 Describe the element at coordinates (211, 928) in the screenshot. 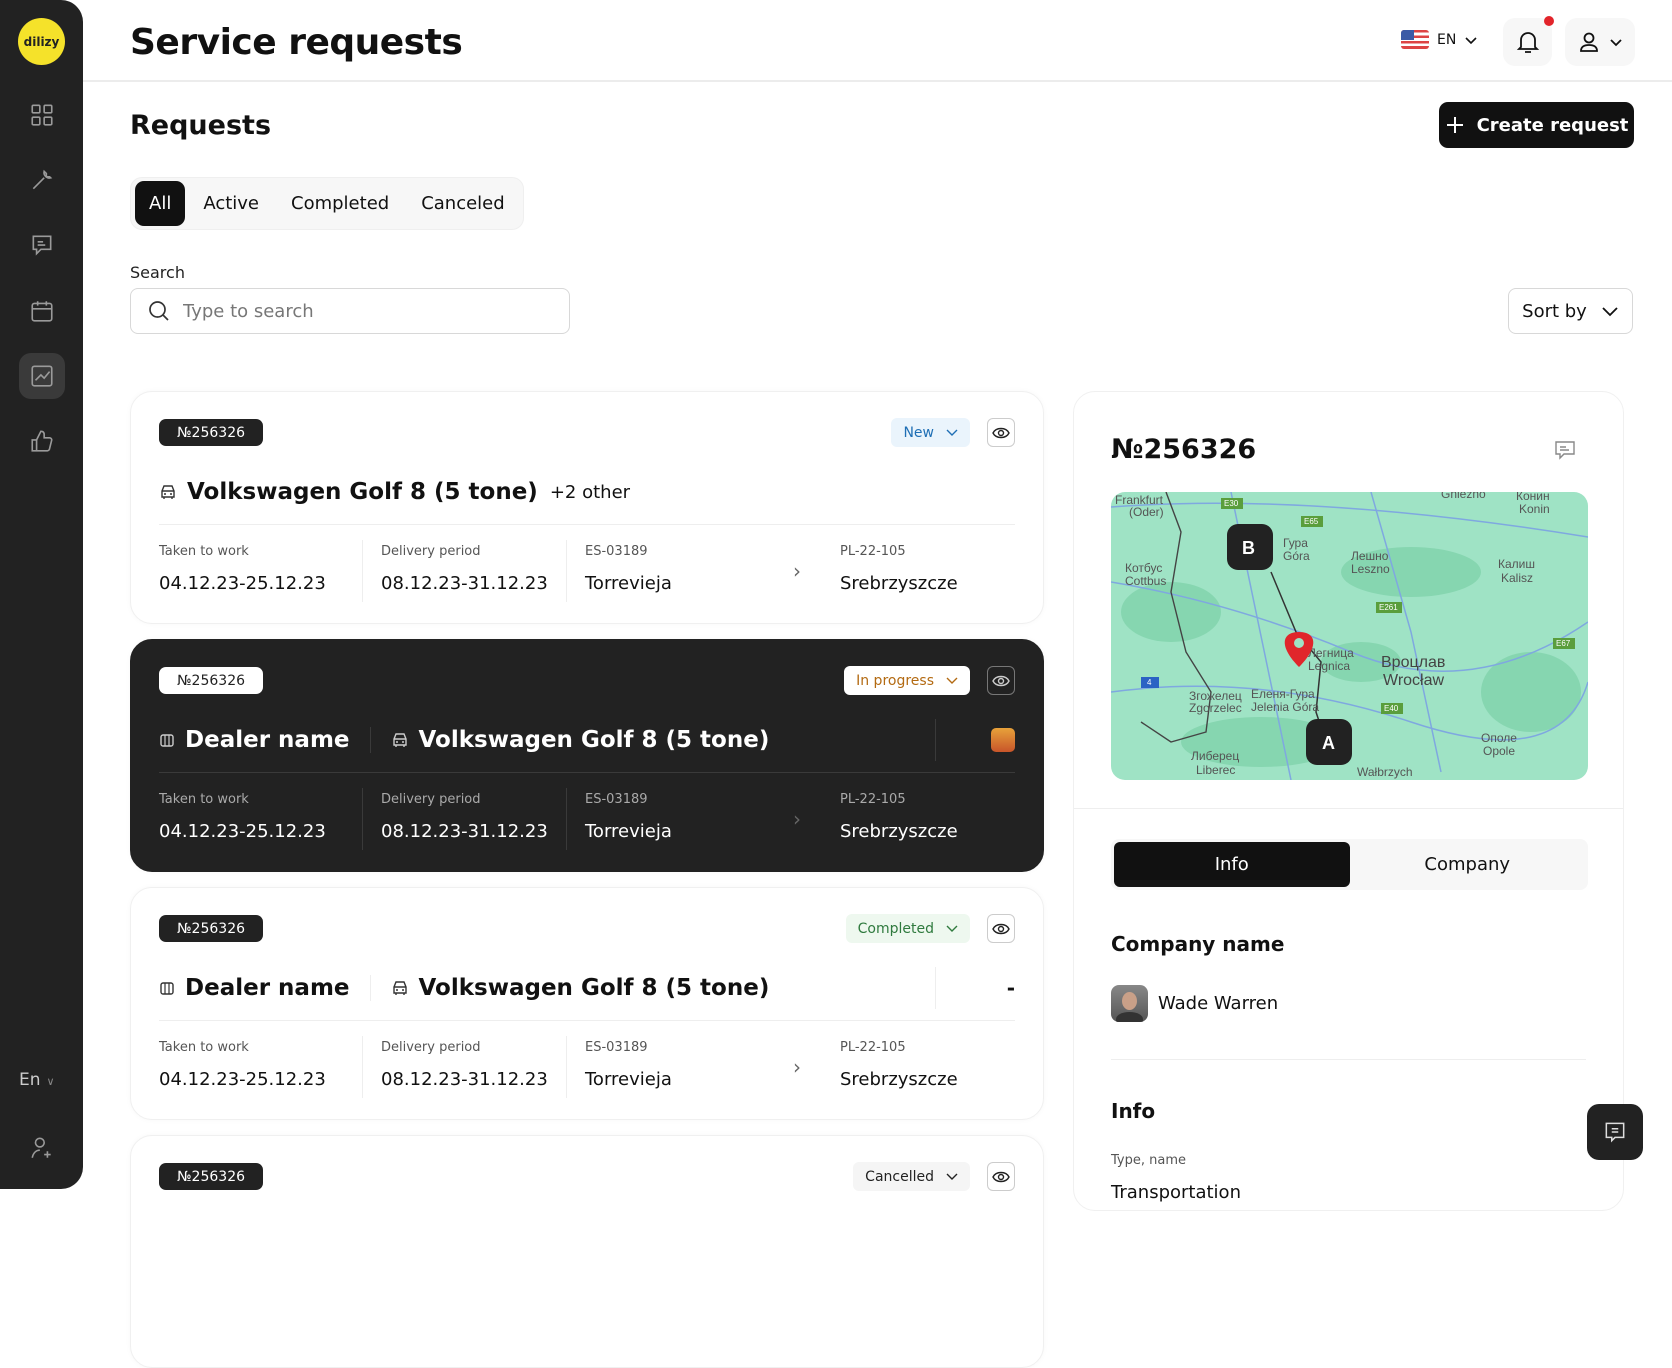

I see `request-number-badge: №256326` at that location.